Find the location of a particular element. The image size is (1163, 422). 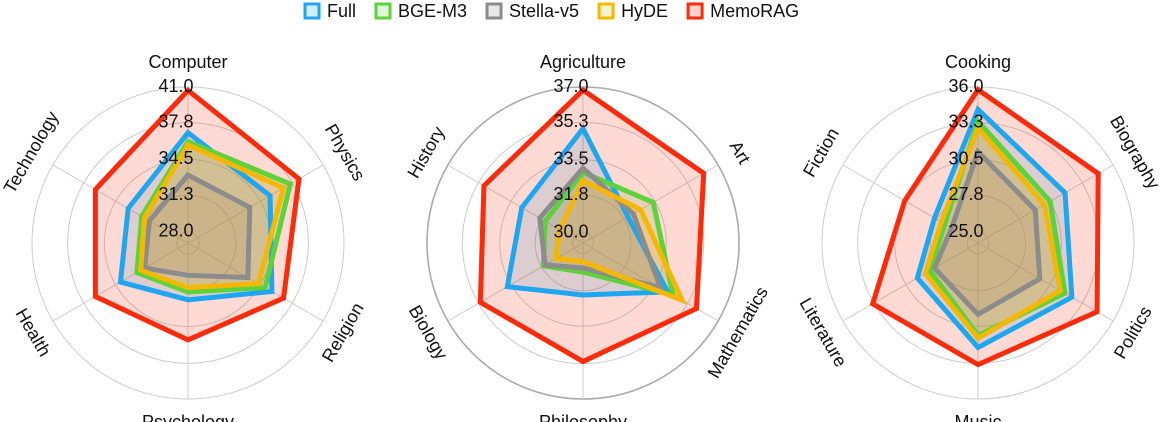

legend: Full BGE-M3 Stella-v5 HyDE MemoRAG is located at coordinates (551, 11).